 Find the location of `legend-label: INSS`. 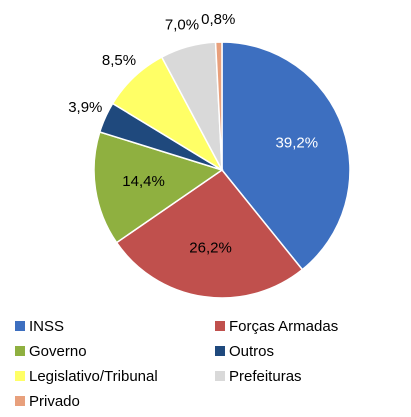

legend-label: INSS is located at coordinates (46, 326).